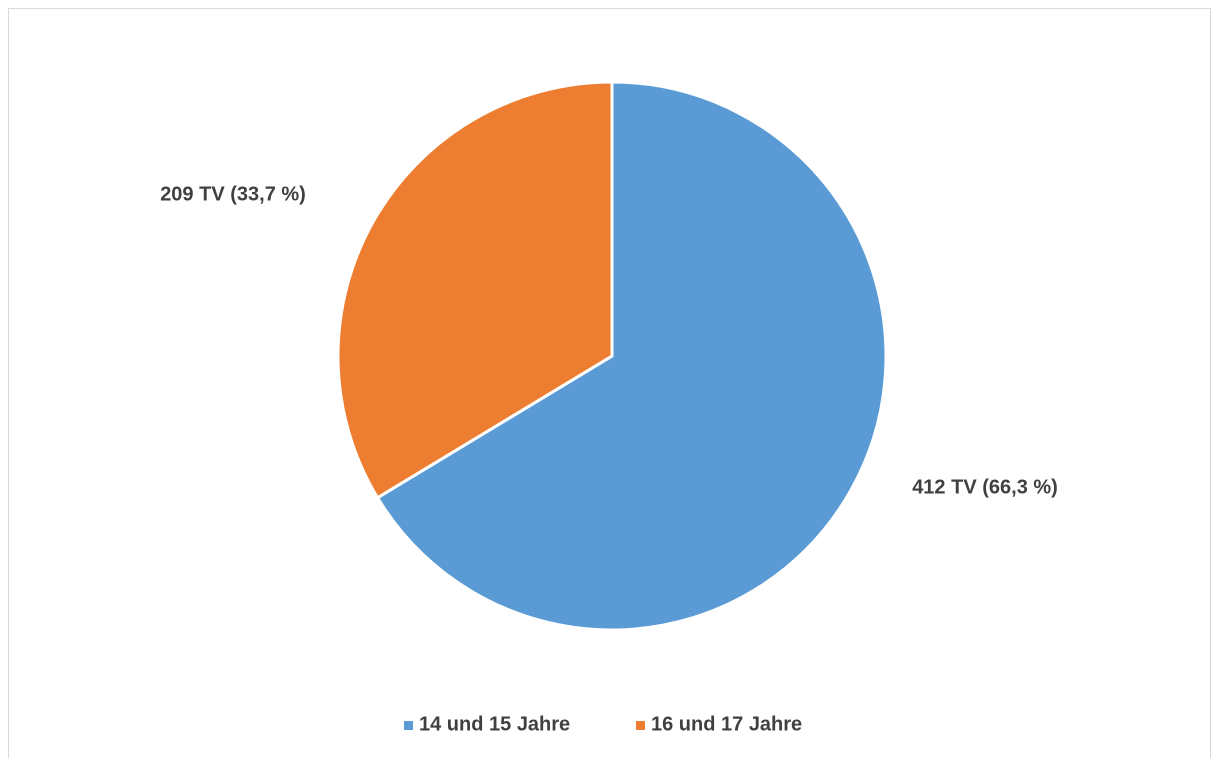 This screenshot has height=758, width=1214. What do you see at coordinates (726, 724) in the screenshot?
I see `legend-label: 16 und 17 Jahre` at bounding box center [726, 724].